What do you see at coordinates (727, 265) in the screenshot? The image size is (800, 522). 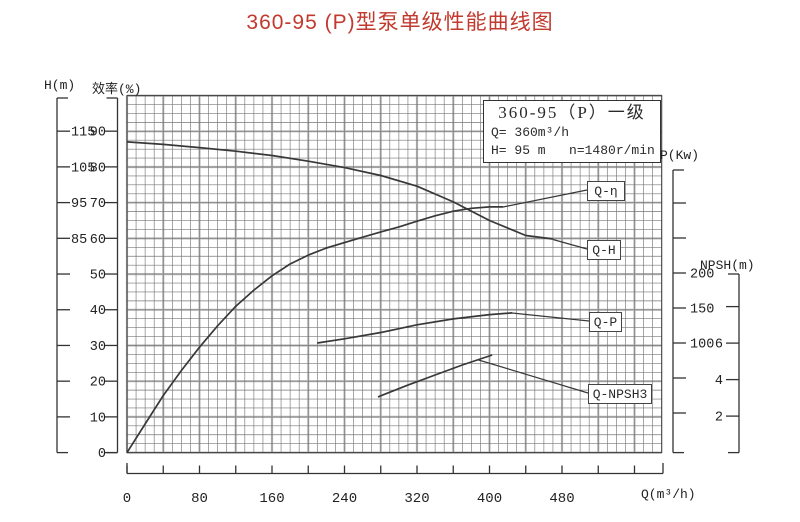 I see `npsh-axis-label: NPSH(m)` at bounding box center [727, 265].